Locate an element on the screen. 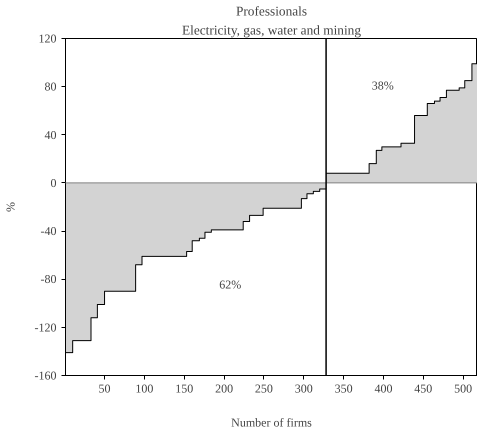  chart-title: Professionals is located at coordinates (272, 11).